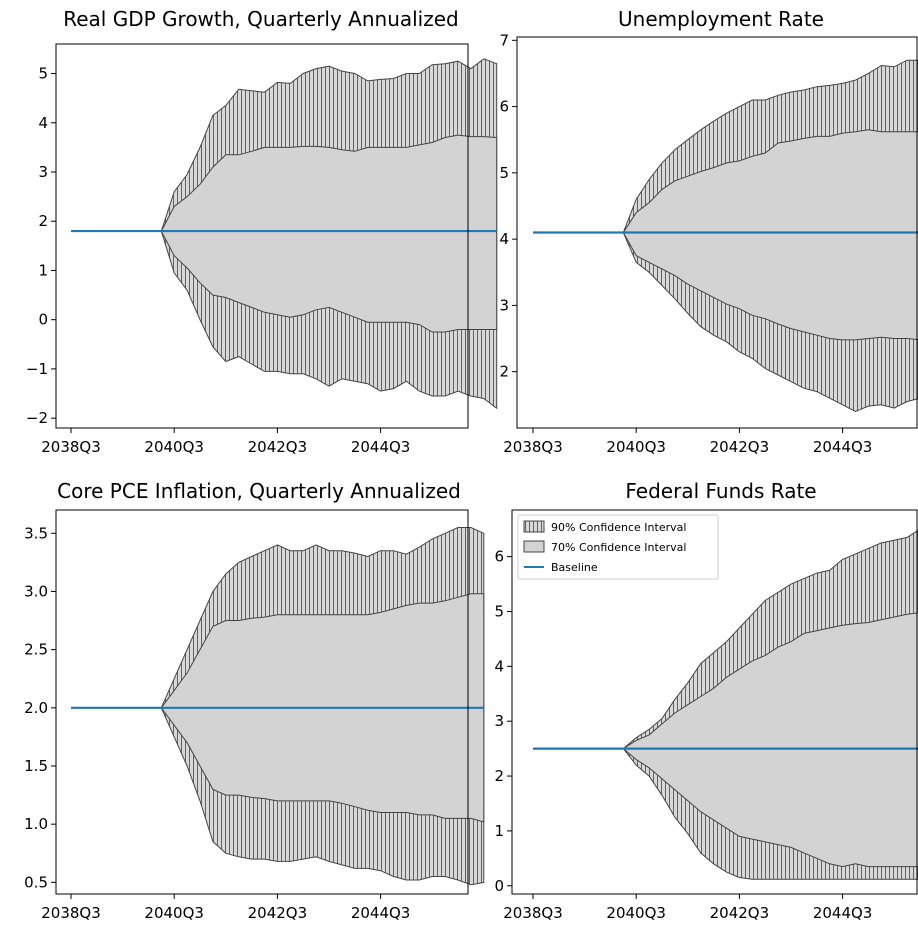  What do you see at coordinates (36, 824) in the screenshot?
I see `y-tick-label: 1.0` at bounding box center [36, 824].